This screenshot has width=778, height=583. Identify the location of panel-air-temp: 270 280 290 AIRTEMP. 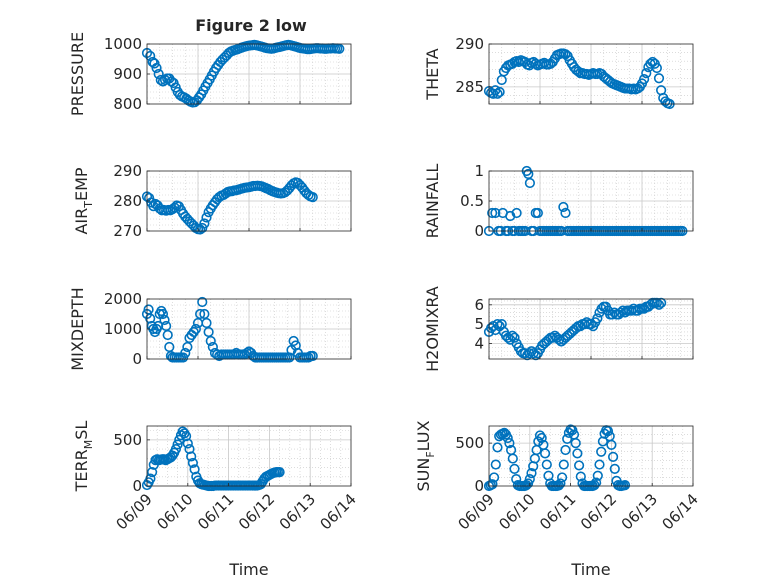
(212, 201).